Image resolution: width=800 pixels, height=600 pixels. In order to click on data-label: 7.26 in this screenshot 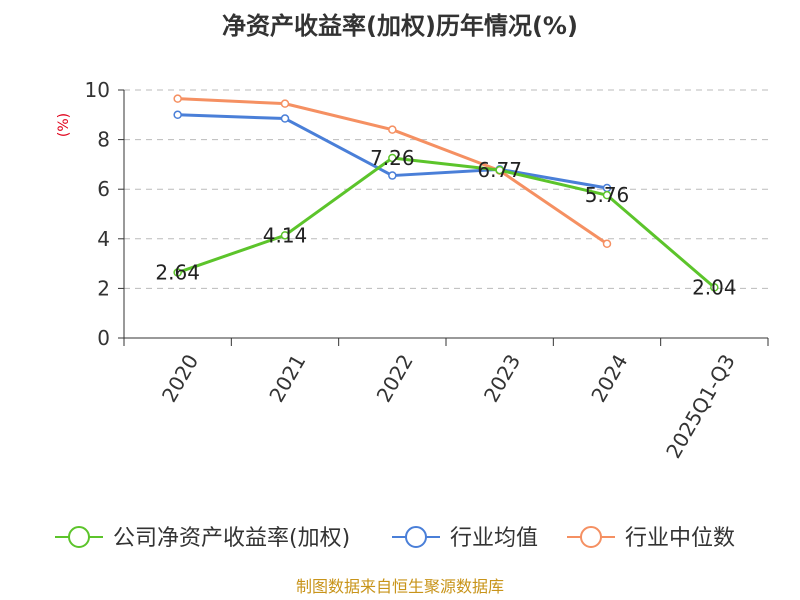, I will do `click(392, 158)`.